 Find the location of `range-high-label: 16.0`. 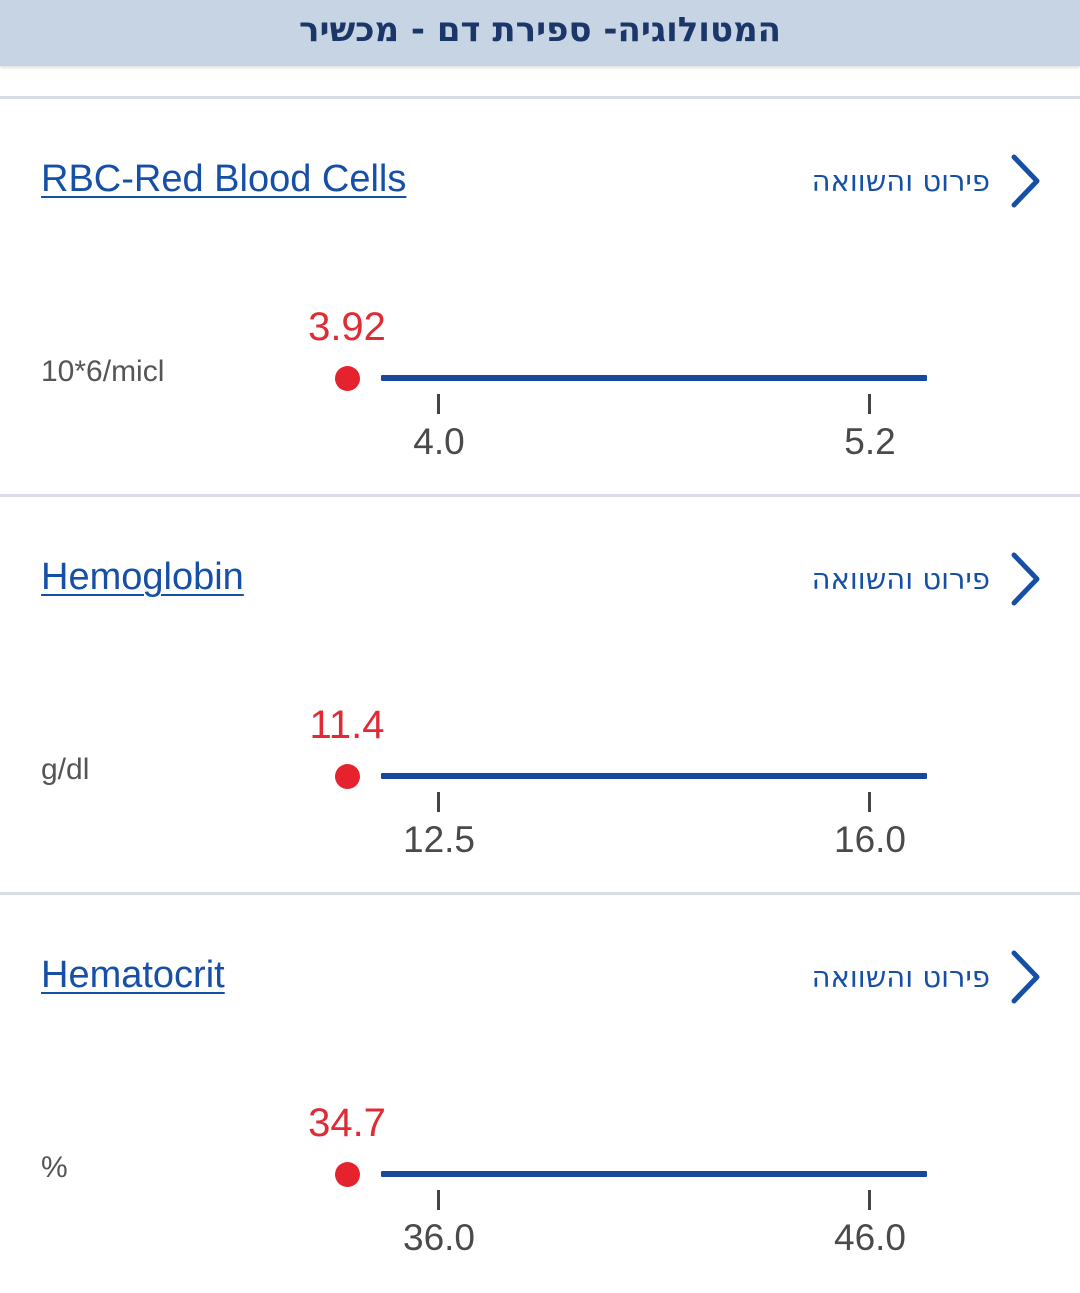

range-high-label: 16.0 is located at coordinates (870, 839).